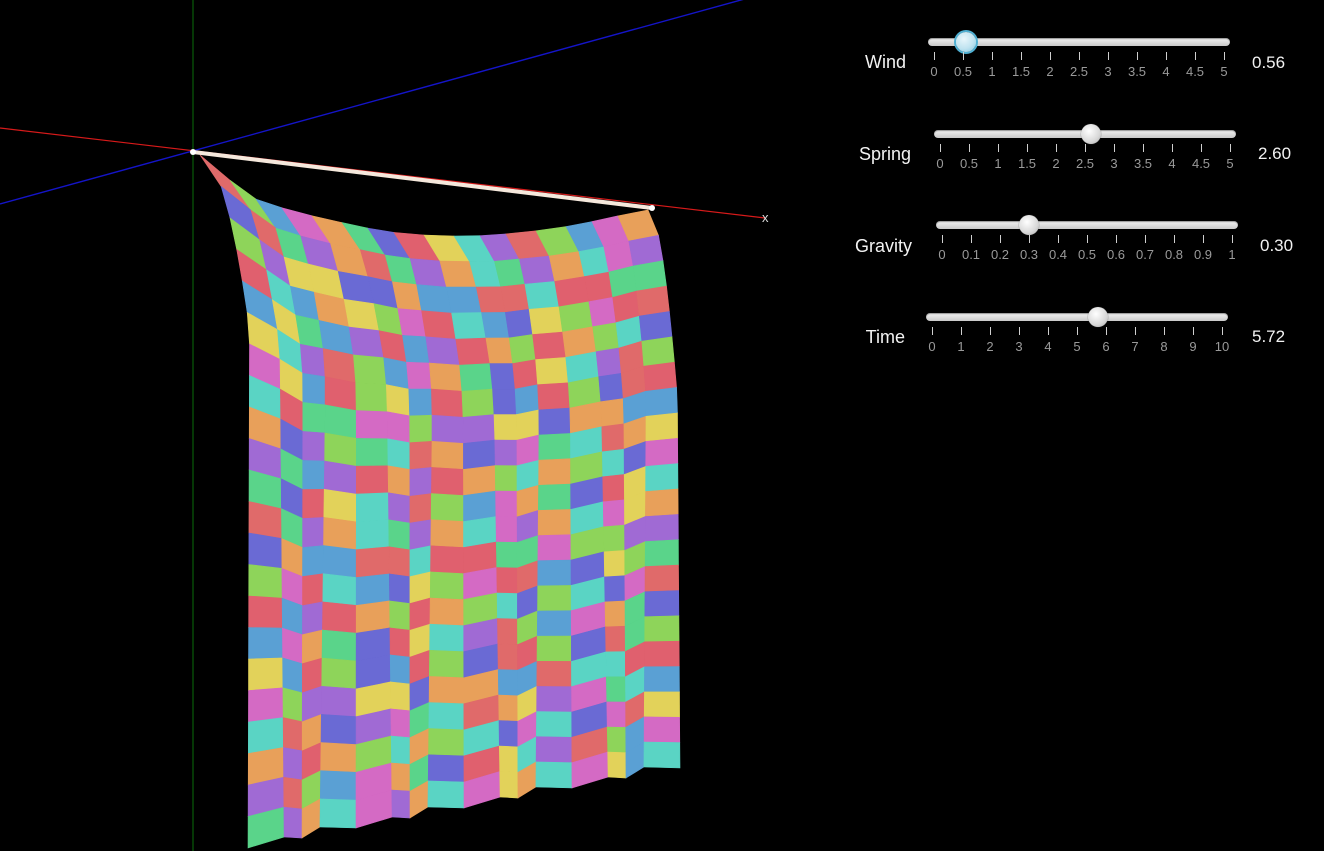 The width and height of the screenshot is (1324, 851). What do you see at coordinates (1164, 346) in the screenshot?
I see `time-tick-label: 8` at bounding box center [1164, 346].